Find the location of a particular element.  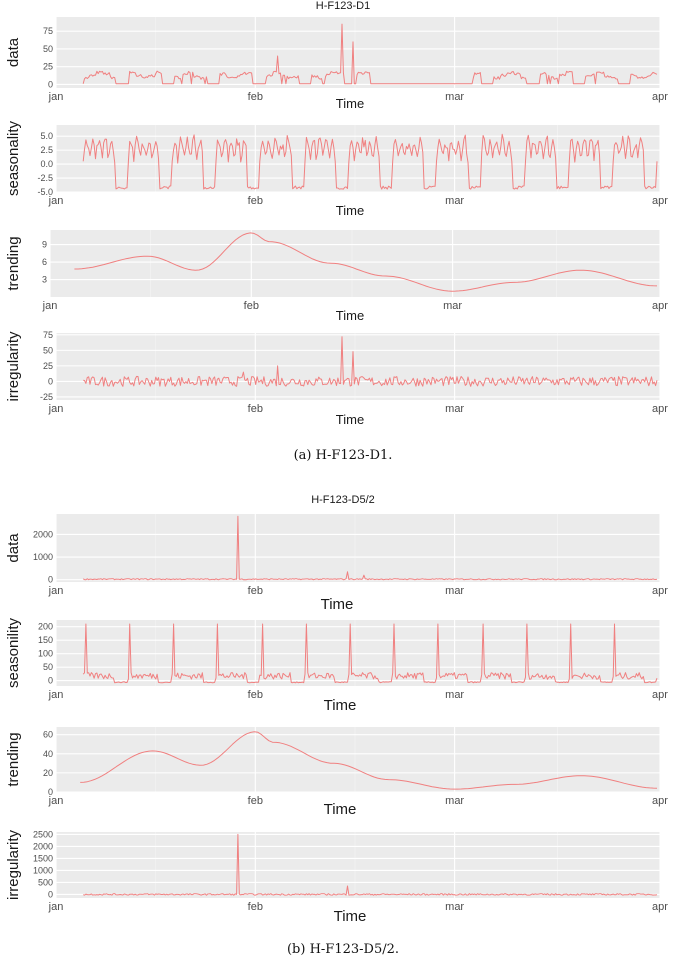

y-tick-label: 40 is located at coordinates (48, 754).